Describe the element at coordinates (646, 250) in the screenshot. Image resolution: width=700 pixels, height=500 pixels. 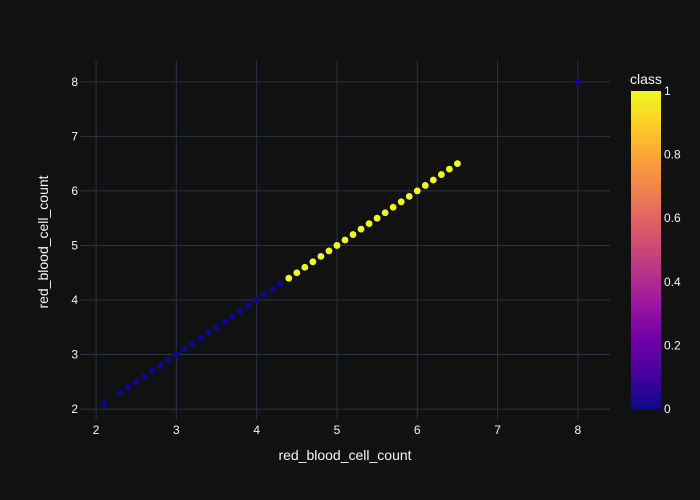
I see `colorbar-gradient` at that location.